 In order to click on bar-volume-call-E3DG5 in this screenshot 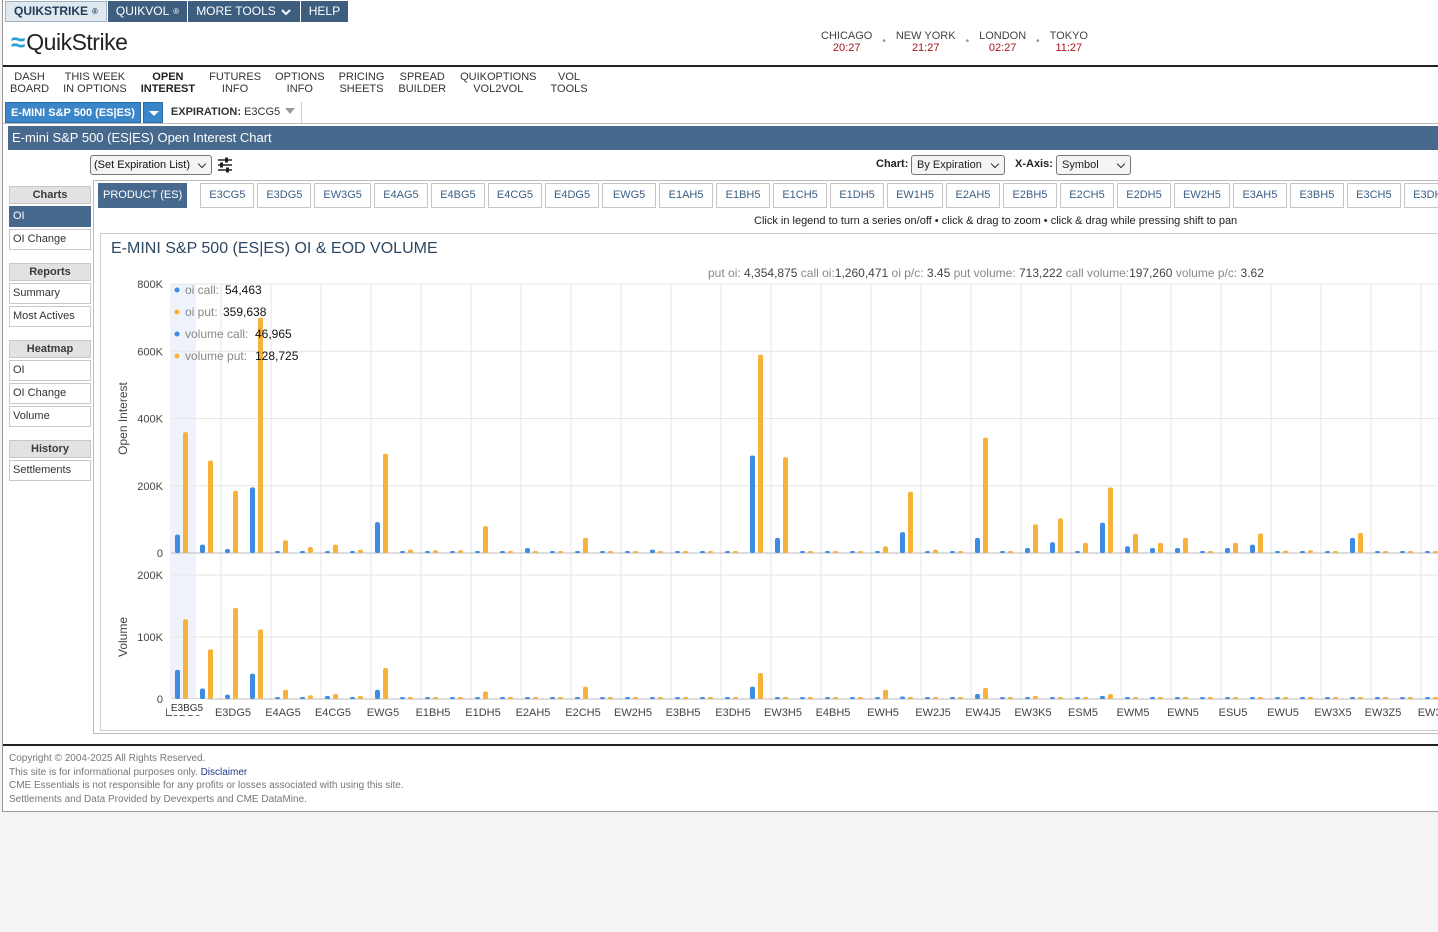, I will do `click(227, 696)`.